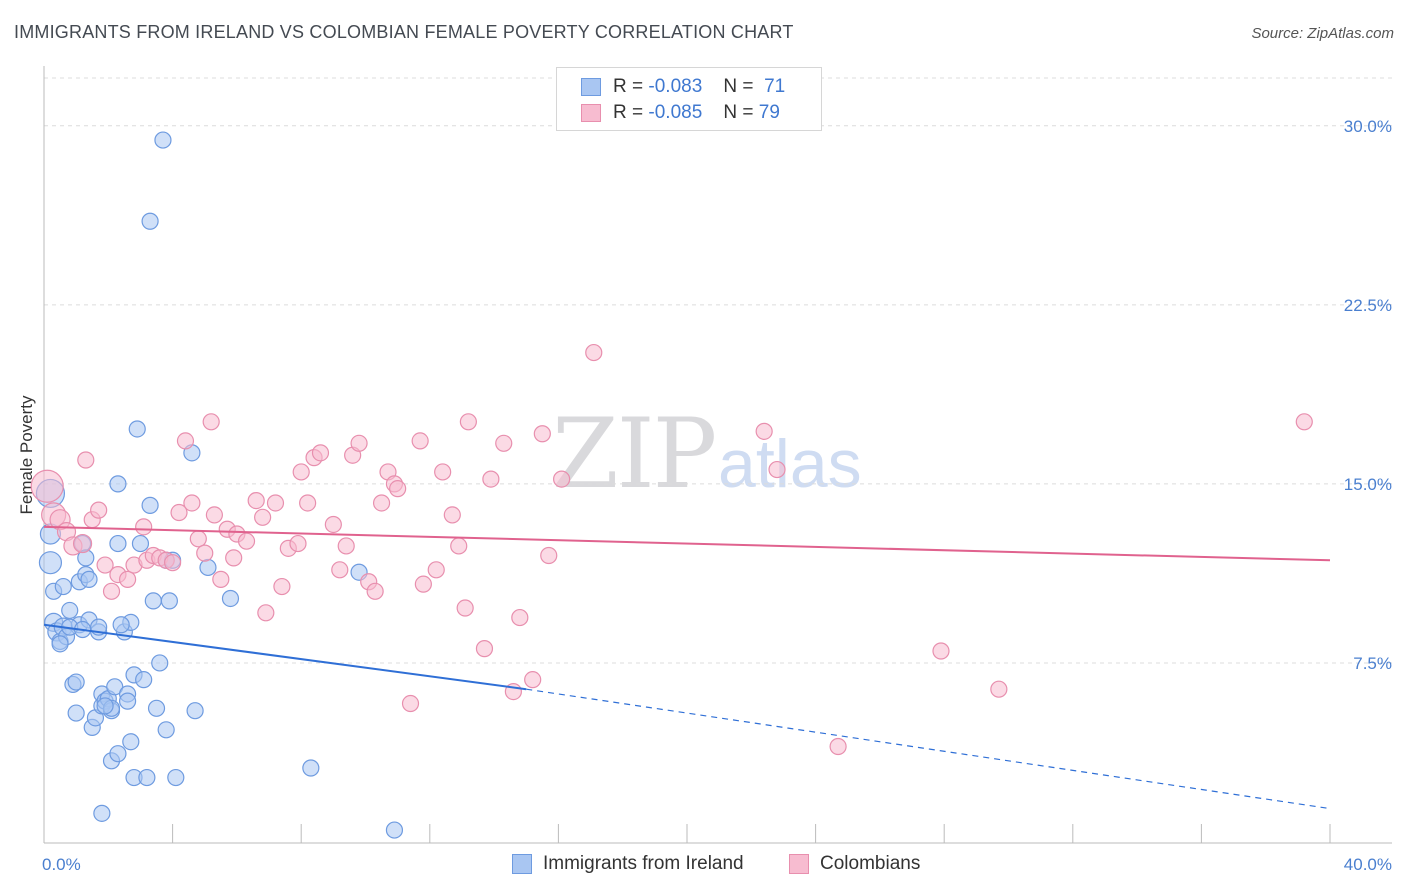 The image size is (1406, 892). What do you see at coordinates (790, 464) in the screenshot?
I see `watermark-atlas: atlas` at bounding box center [790, 464].